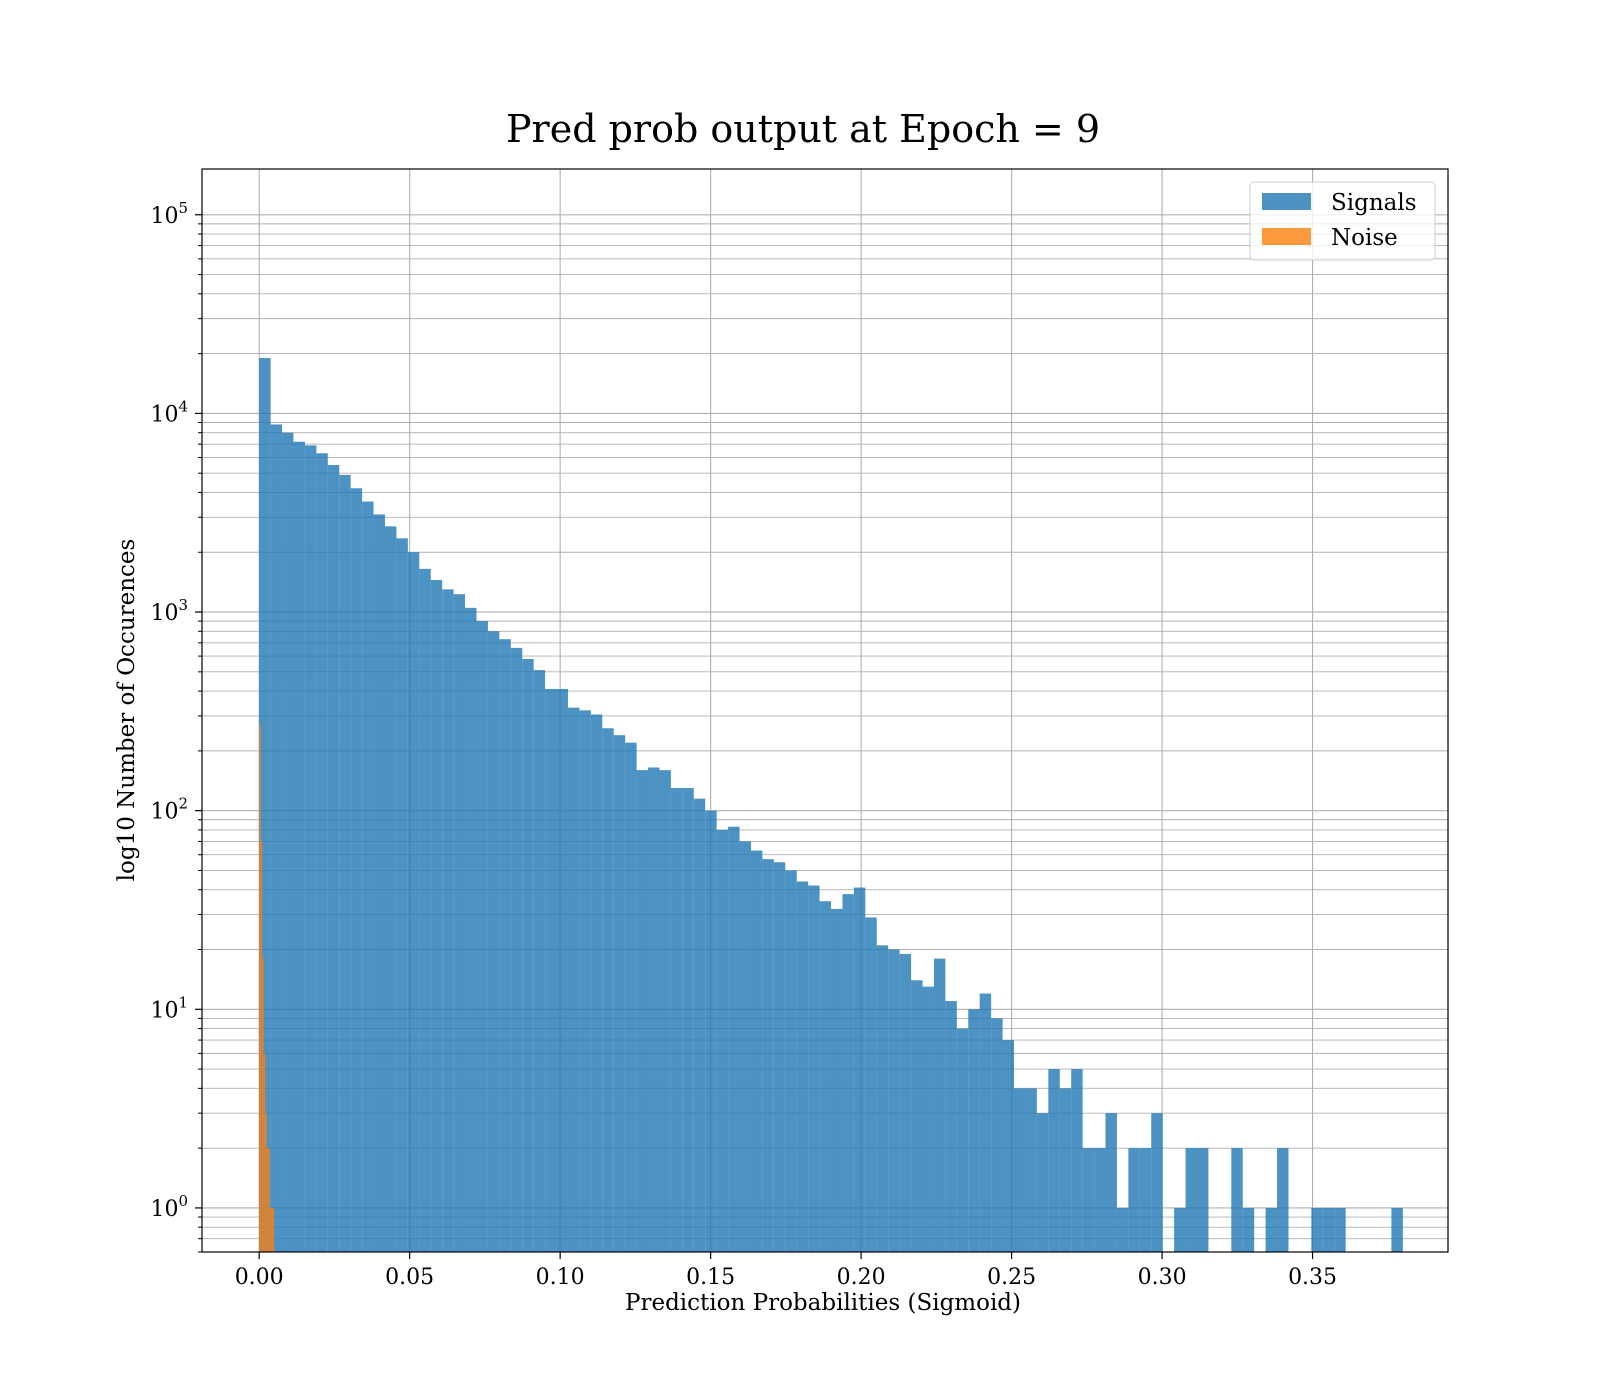 Image resolution: width=1600 pixels, height=1400 pixels. What do you see at coordinates (259, 1277) in the screenshot?
I see `x-tick-label: 0.00` at bounding box center [259, 1277].